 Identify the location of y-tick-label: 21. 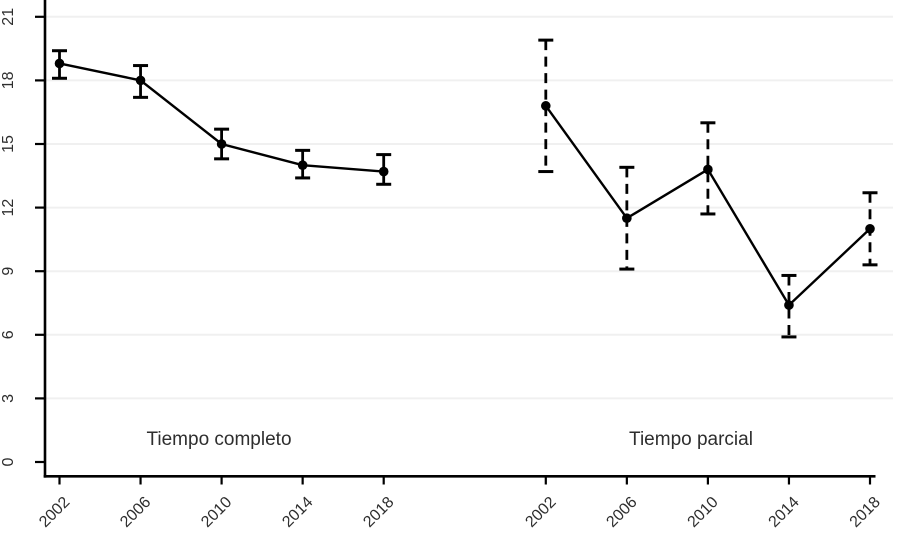
(8, 17).